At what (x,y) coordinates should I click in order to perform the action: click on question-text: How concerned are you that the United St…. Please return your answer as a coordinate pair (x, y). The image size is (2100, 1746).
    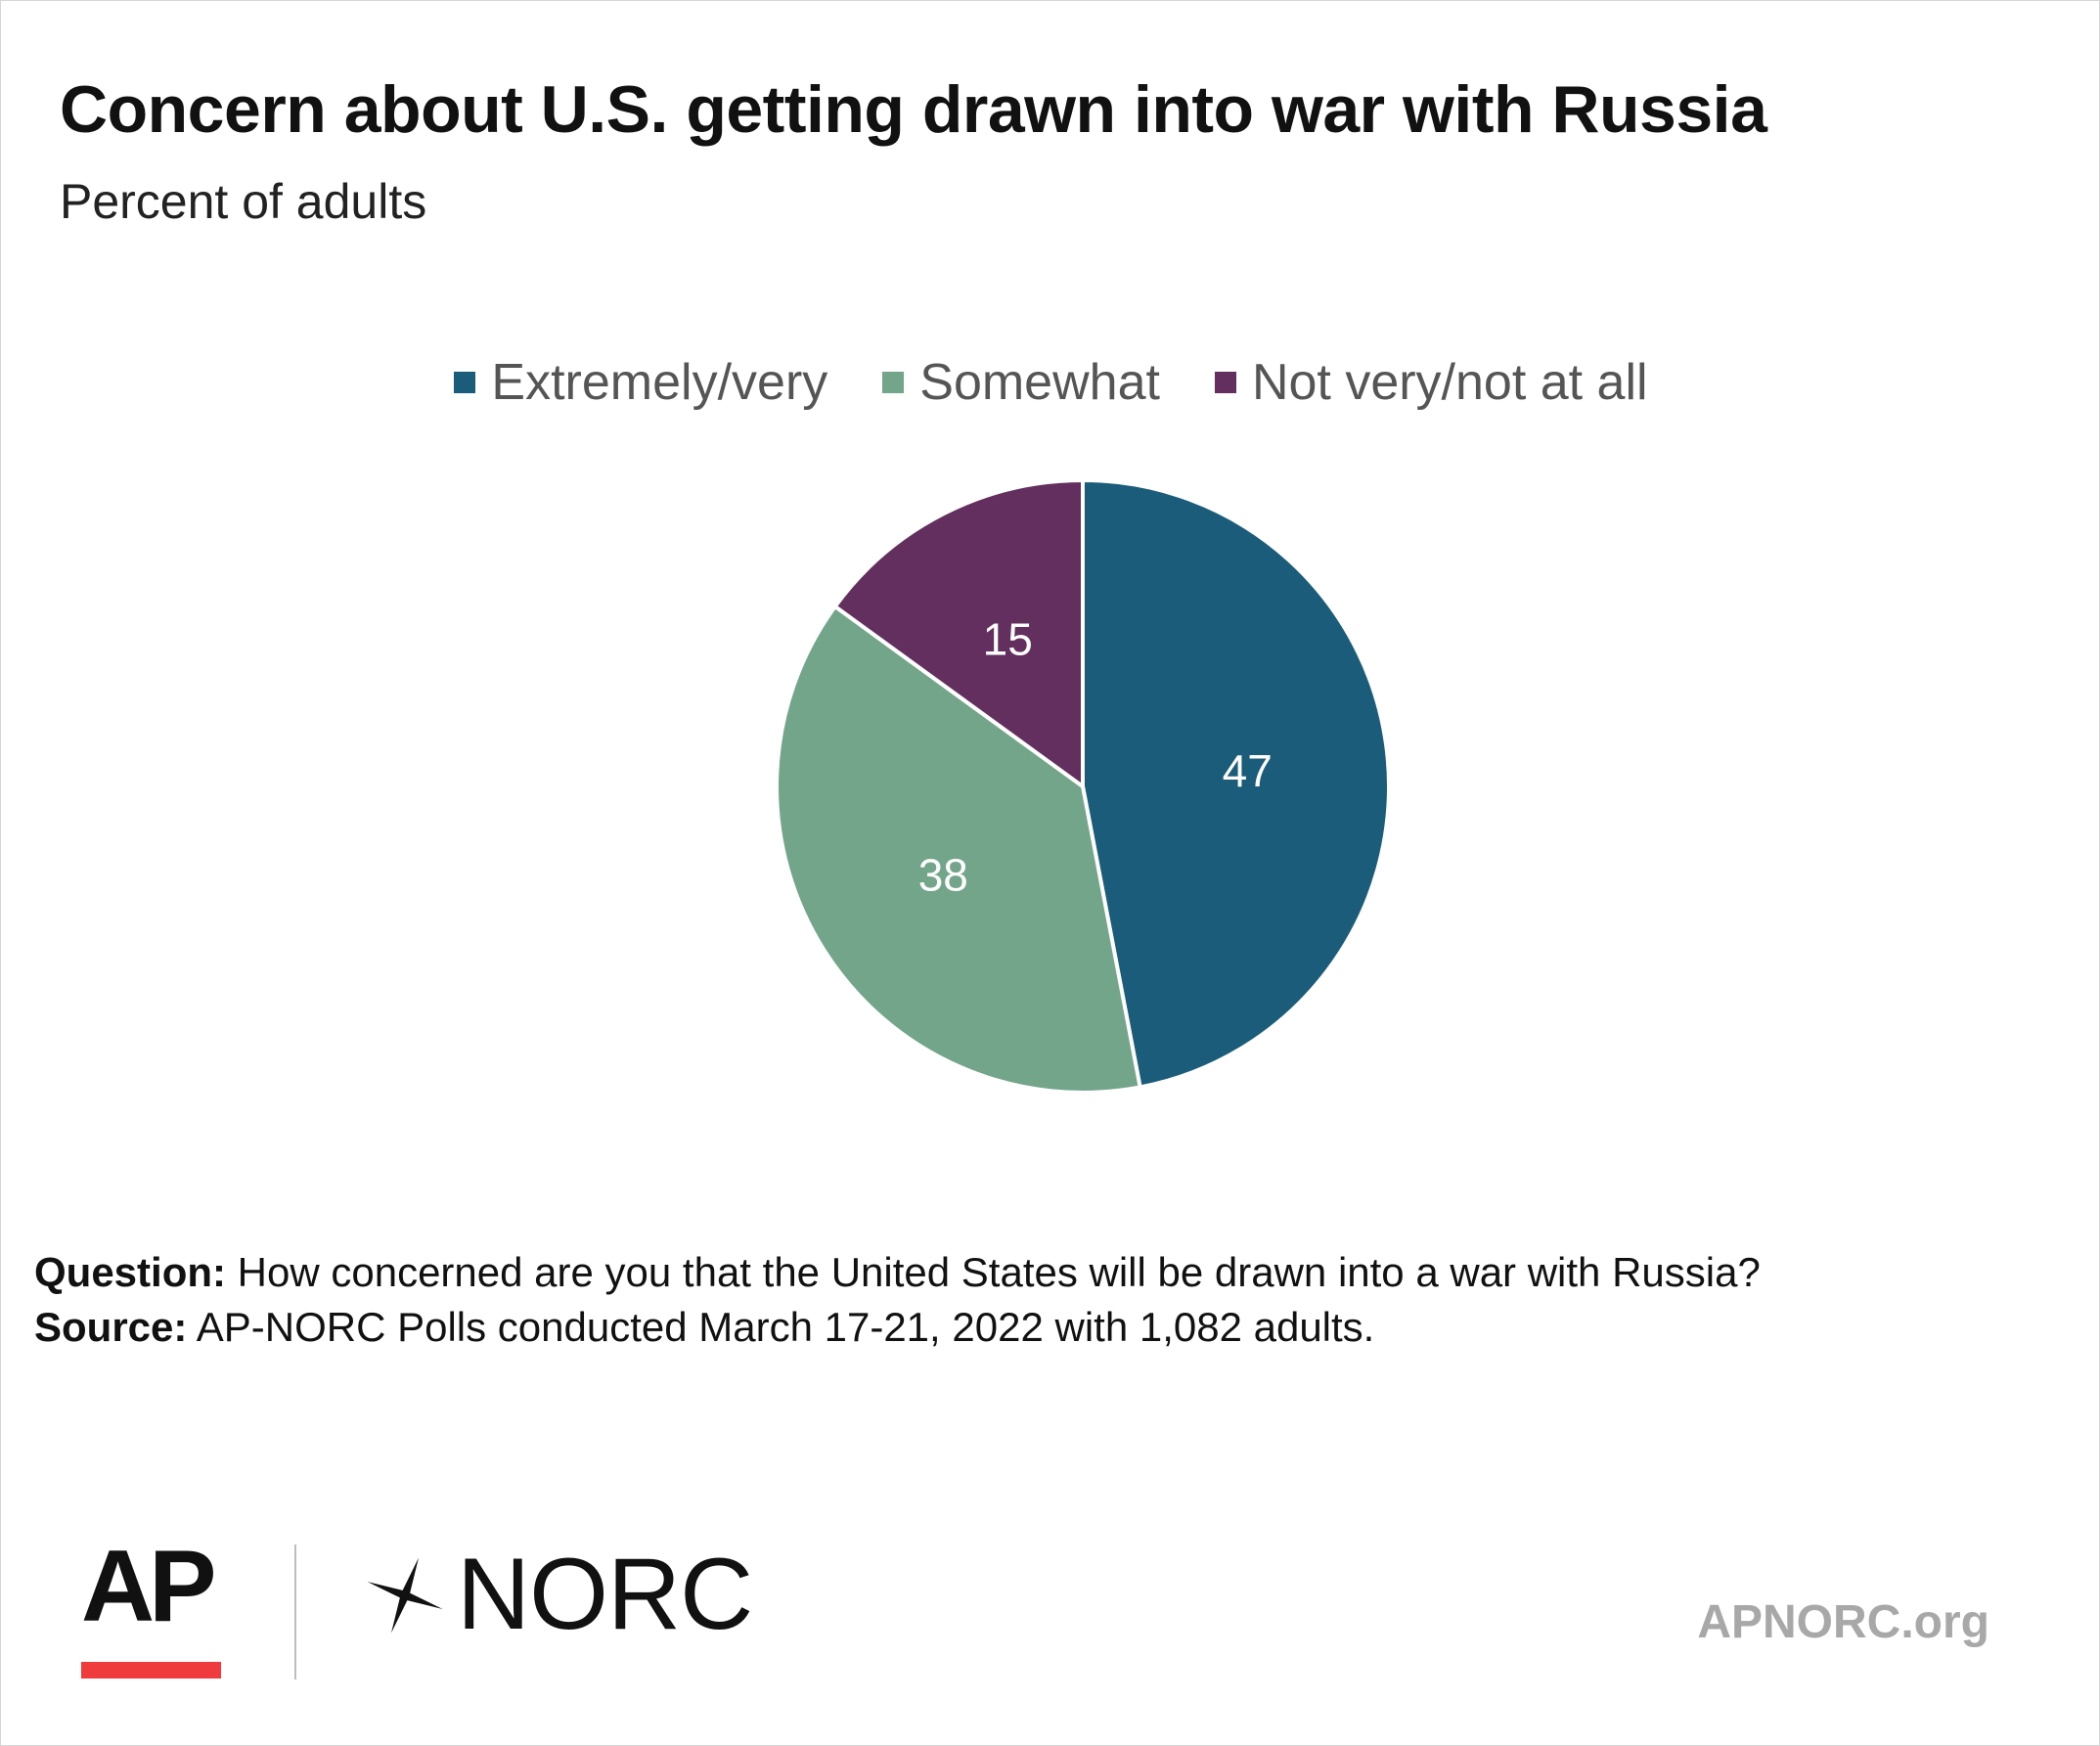
    Looking at the image, I should click on (994, 1272).